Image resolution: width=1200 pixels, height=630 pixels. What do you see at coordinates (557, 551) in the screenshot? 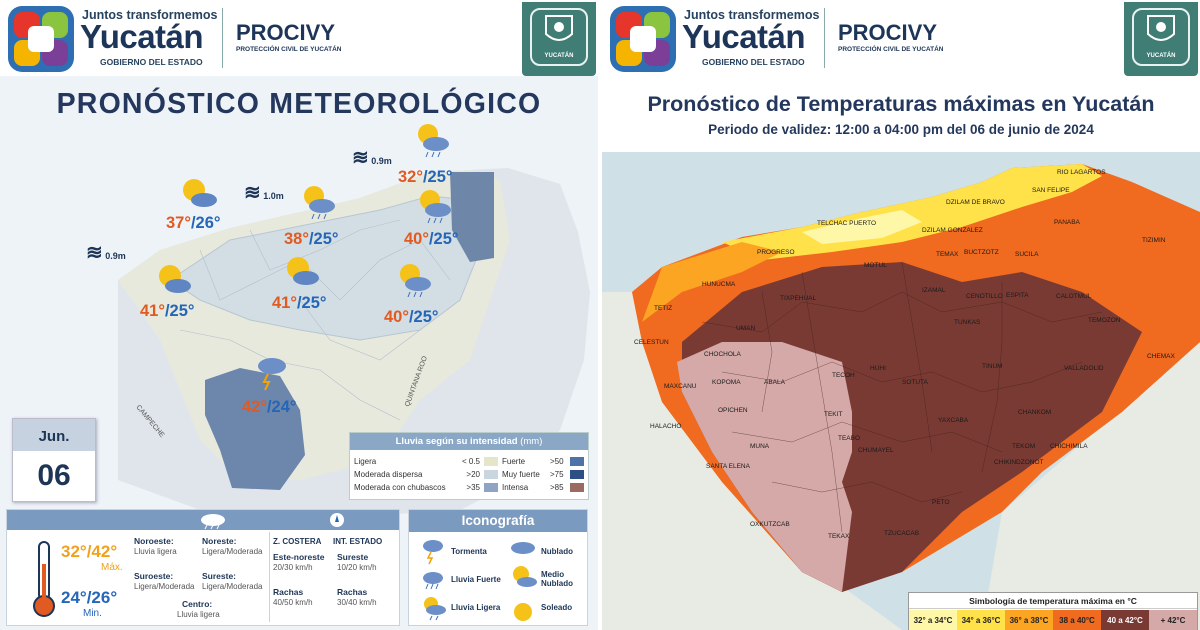
I see `icon-label: Nublado` at bounding box center [557, 551].